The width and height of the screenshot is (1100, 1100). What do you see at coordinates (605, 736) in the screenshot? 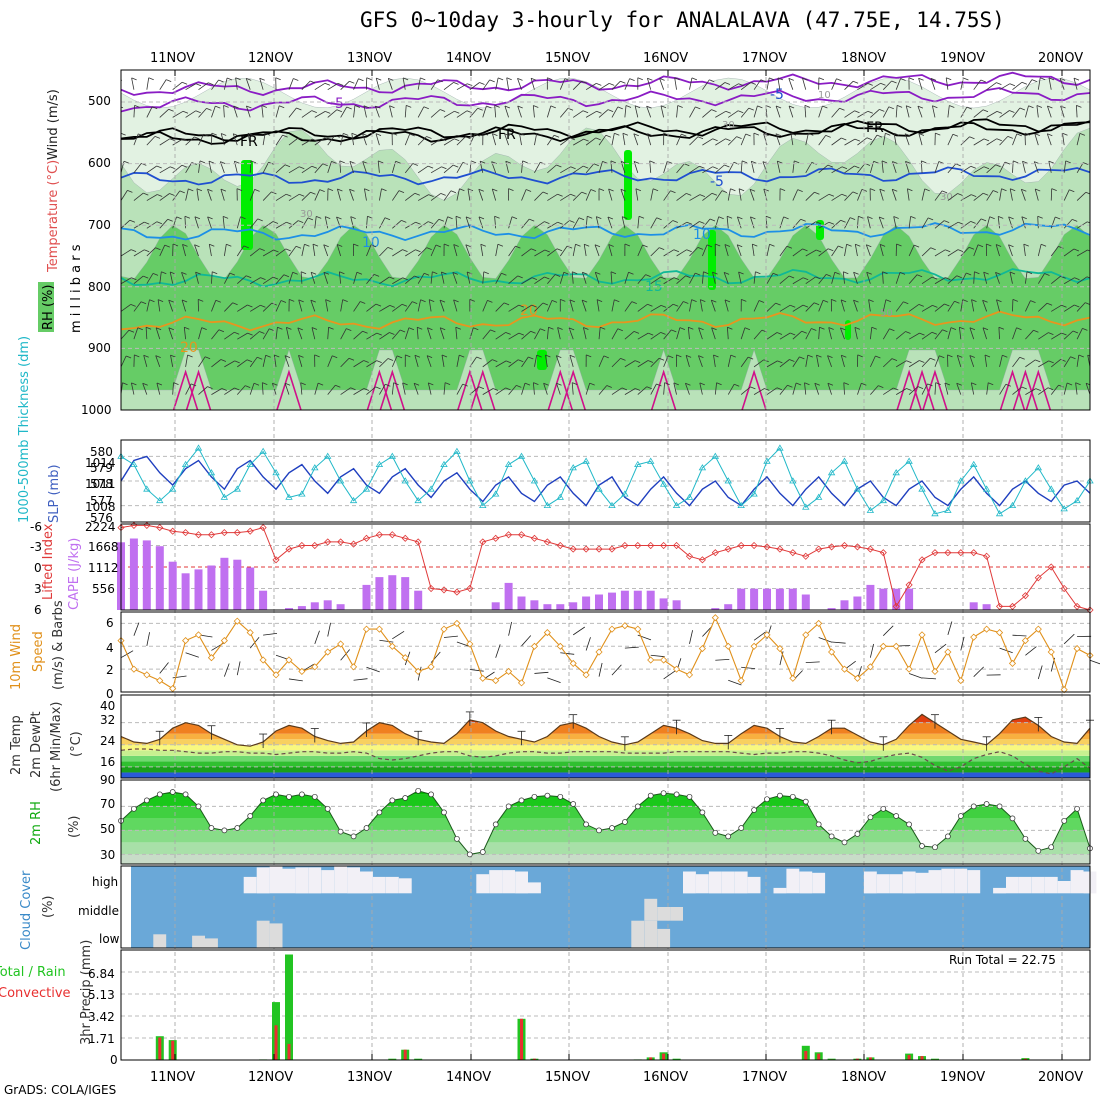
I see `temp-frame` at bounding box center [605, 736].